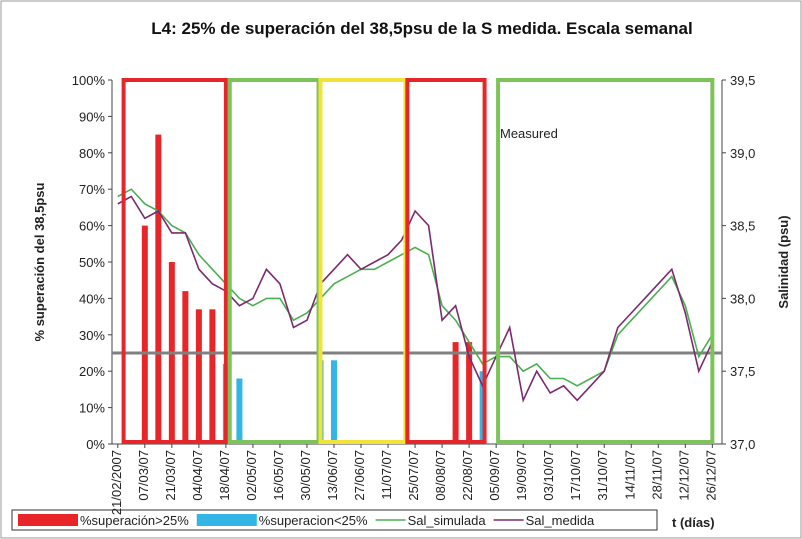 The image size is (802, 539). I want to click on legend-label: %superacion<25%, so click(313, 520).